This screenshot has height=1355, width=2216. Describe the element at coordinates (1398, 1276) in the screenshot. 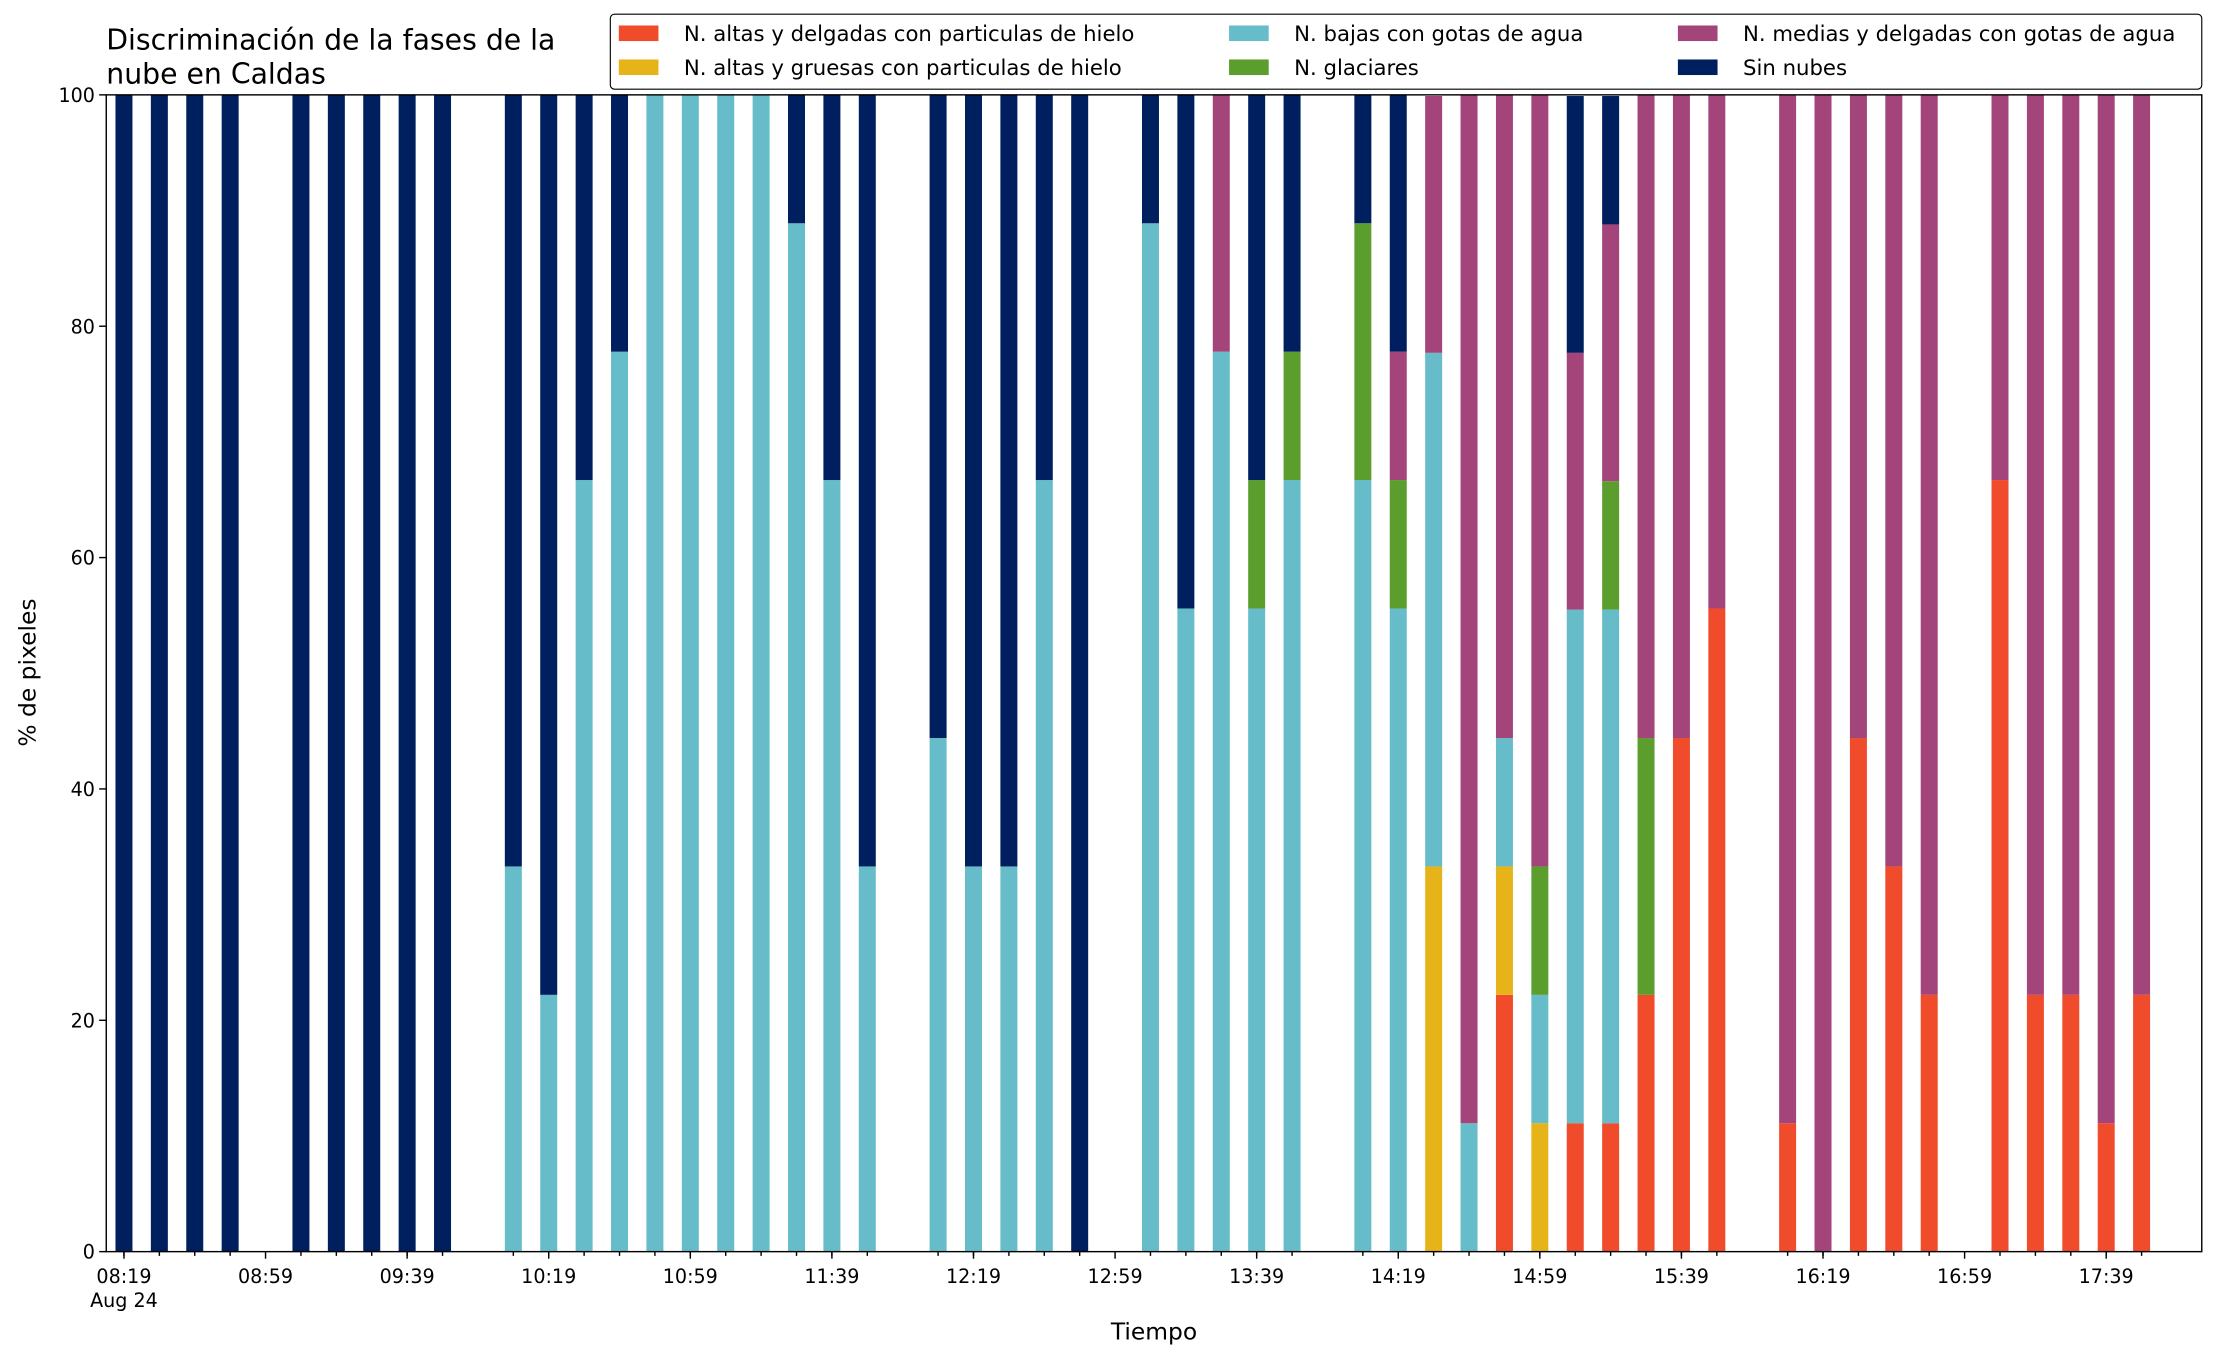

I see `x-tick-label: 14:19` at that location.